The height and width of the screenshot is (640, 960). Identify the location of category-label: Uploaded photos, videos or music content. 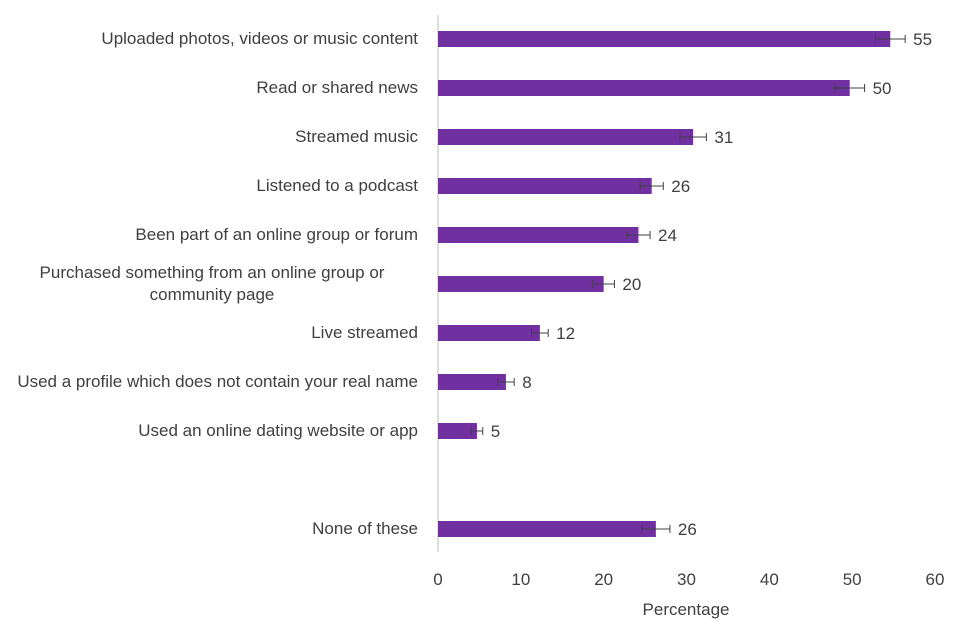
(209, 39).